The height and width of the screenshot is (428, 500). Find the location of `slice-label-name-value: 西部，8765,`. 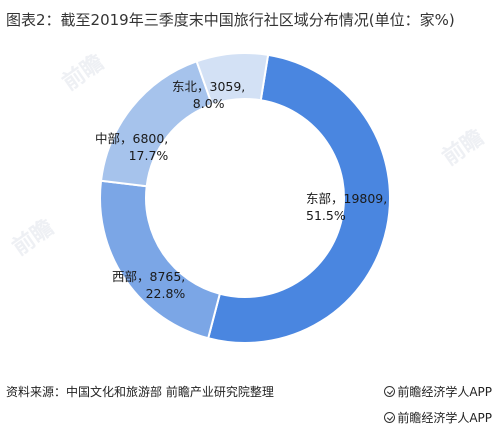

slice-label-name-value: 西部，8765, is located at coordinates (149, 276).